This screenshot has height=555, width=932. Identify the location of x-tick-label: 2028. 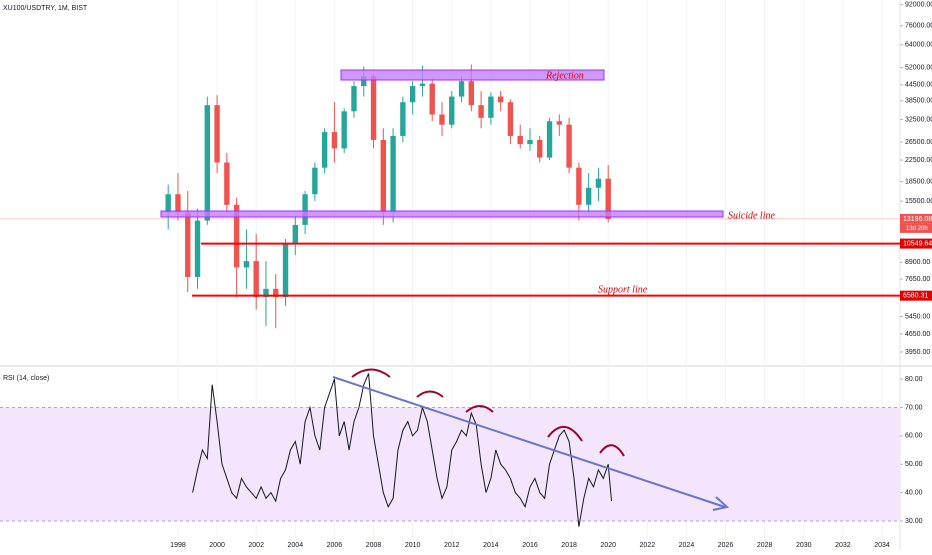
(765, 545).